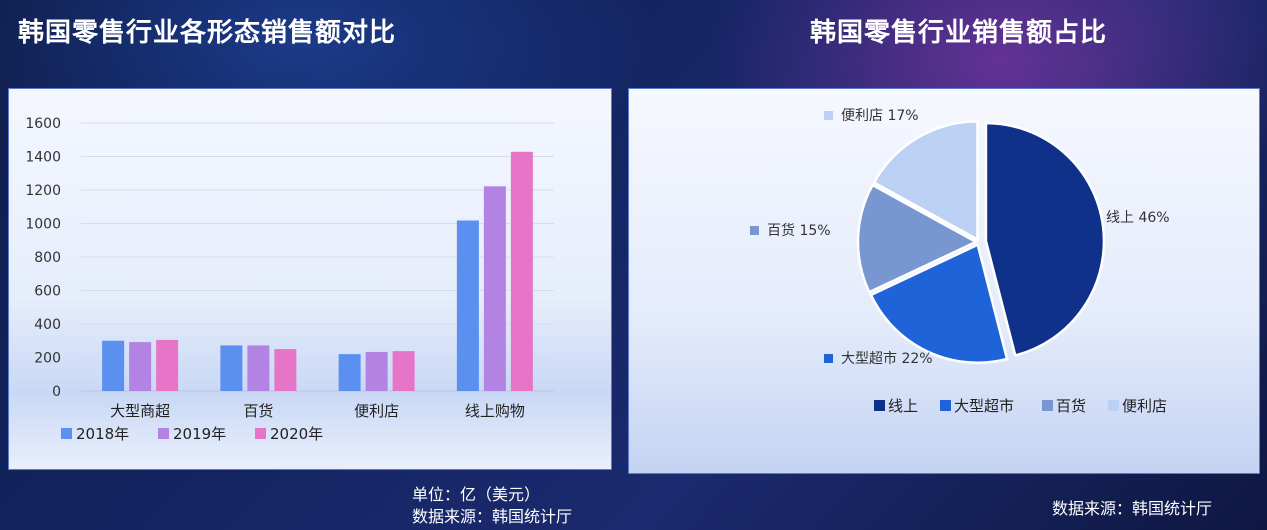 This screenshot has height=530, width=1267. What do you see at coordinates (959, 33) in the screenshot?
I see `pie-chart-title: 韩国零售行业销售额占比` at bounding box center [959, 33].